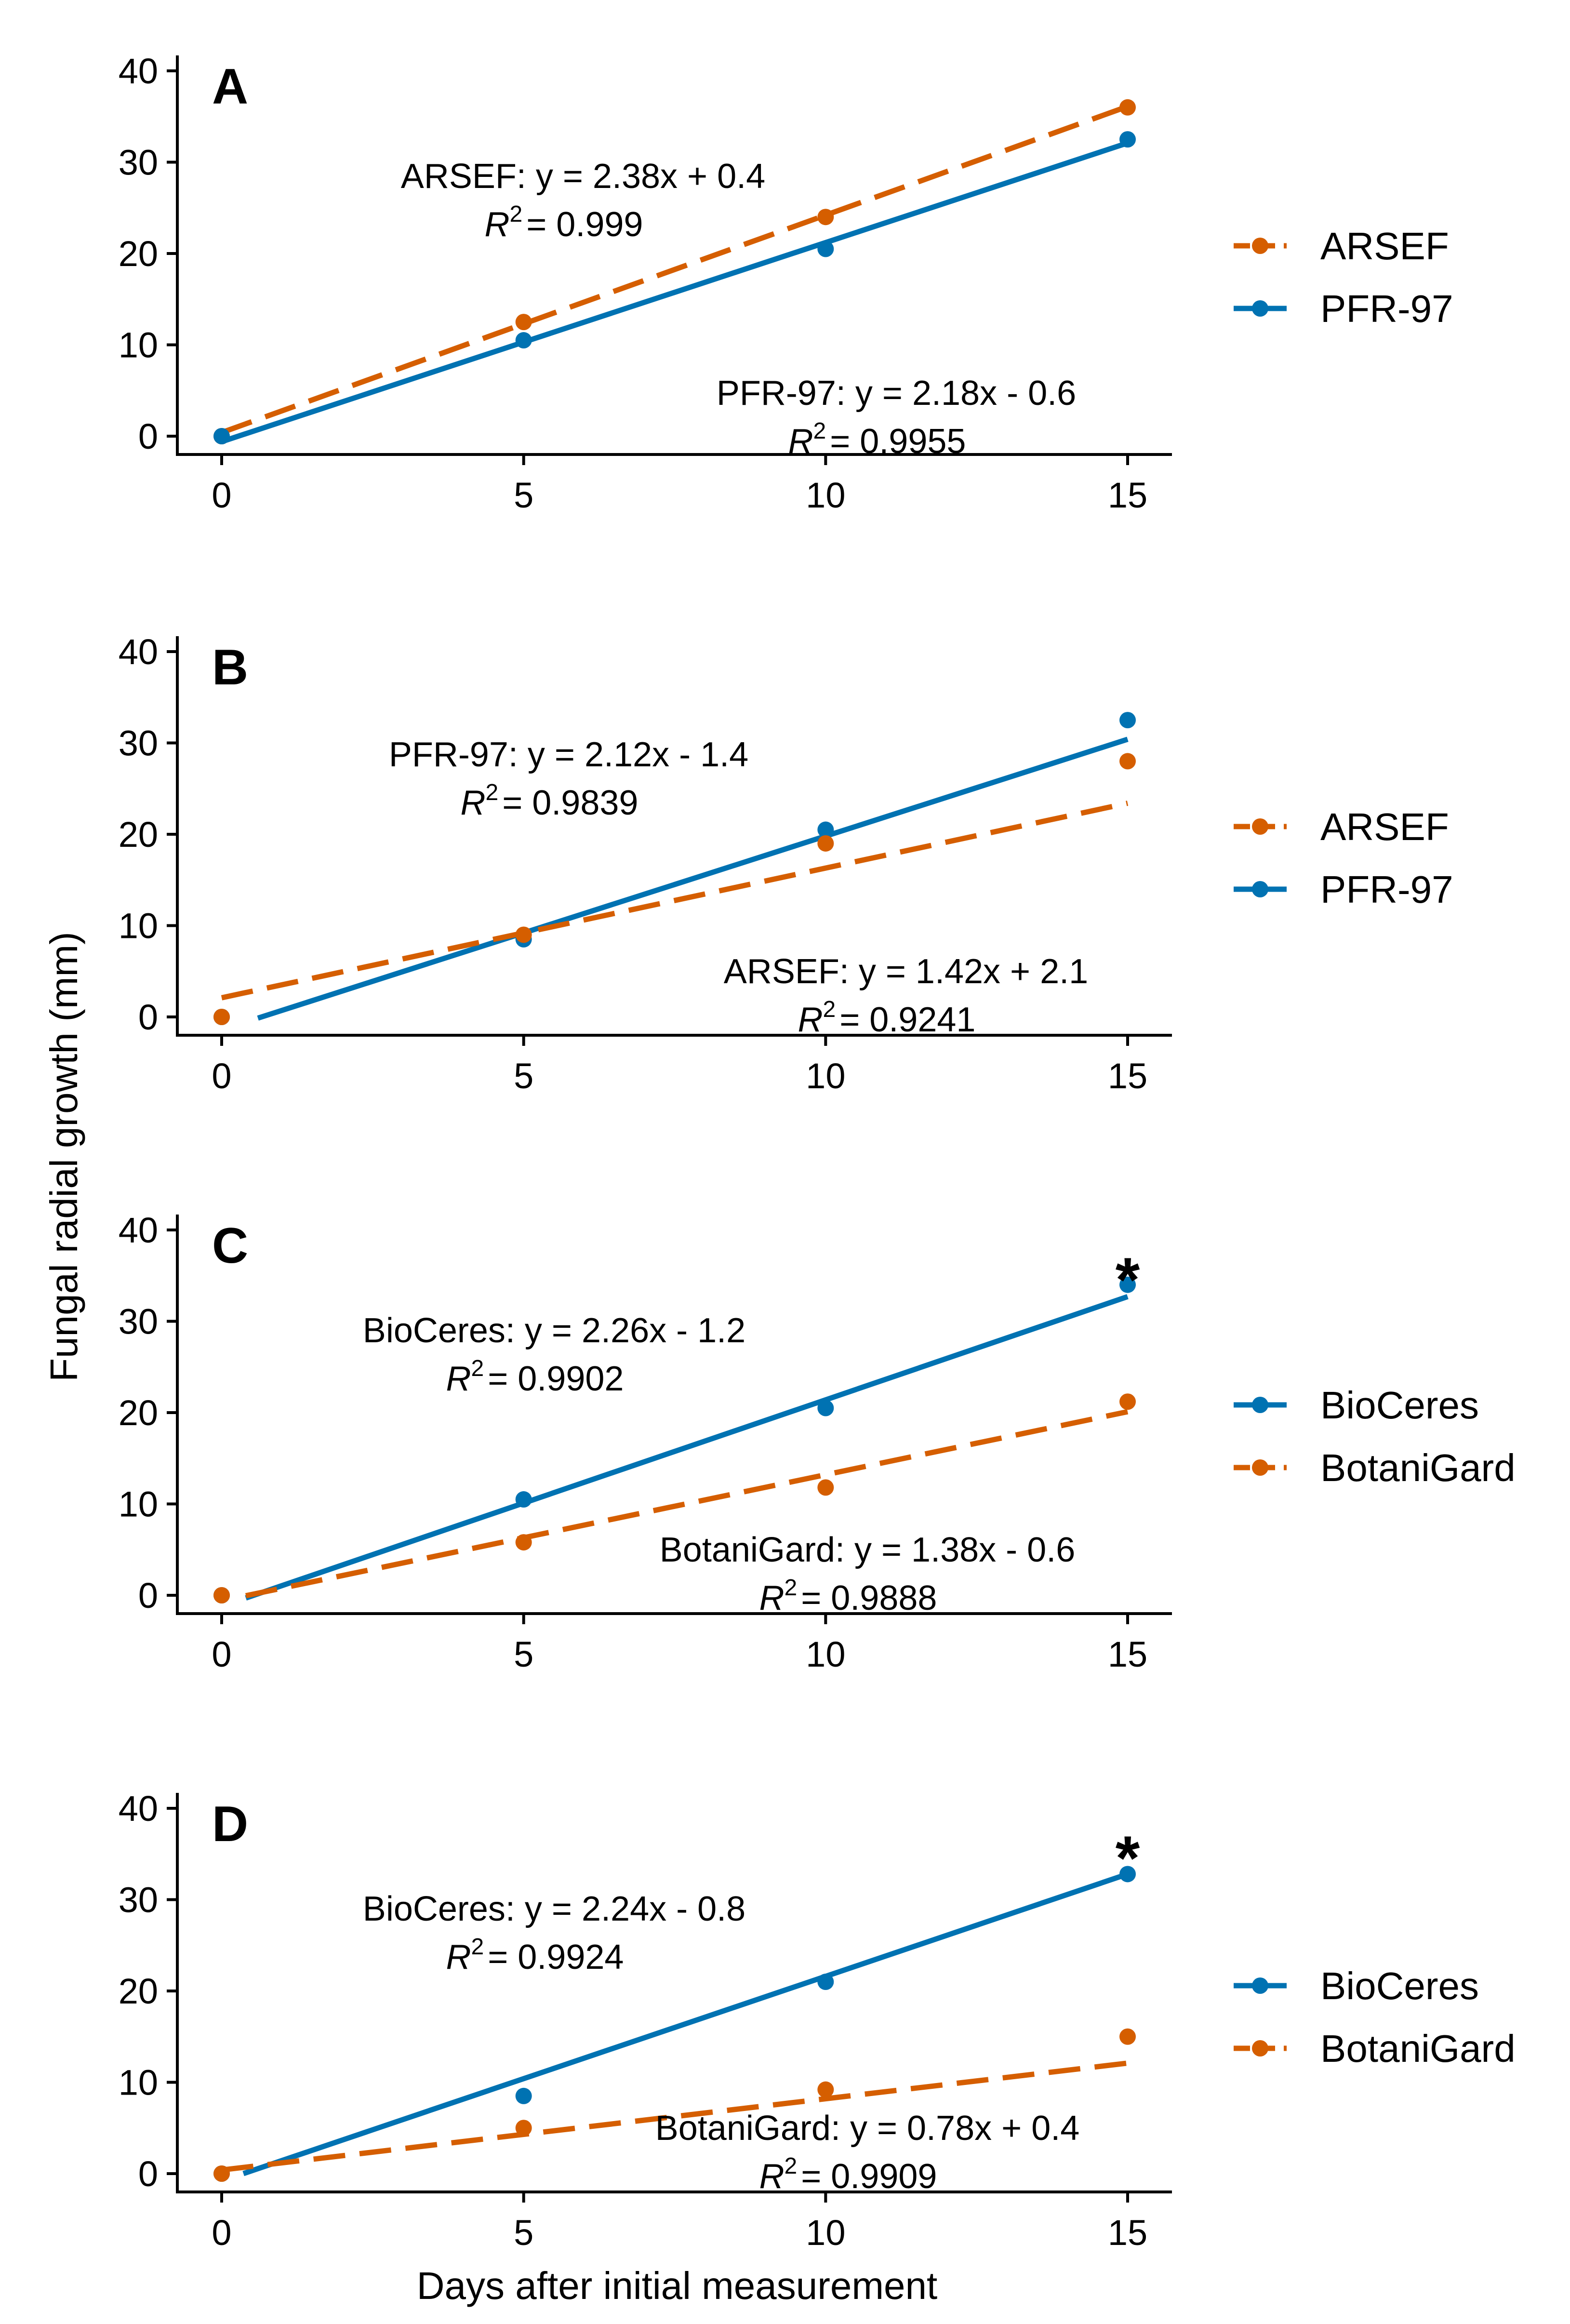  What do you see at coordinates (868, 1550) in the screenshot?
I see `equation-label: BotaniGard: y = 1.38x - 0.6` at bounding box center [868, 1550].